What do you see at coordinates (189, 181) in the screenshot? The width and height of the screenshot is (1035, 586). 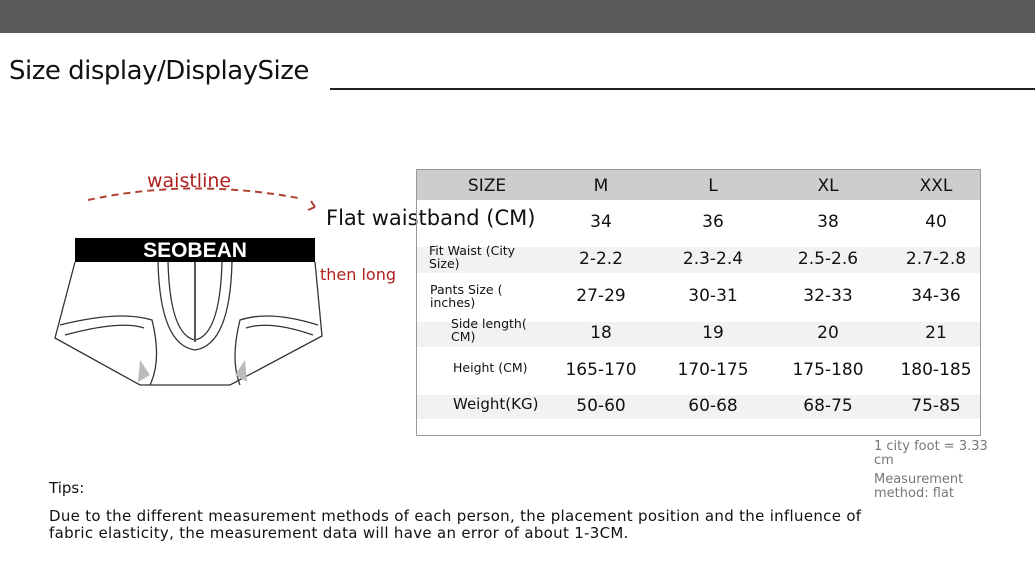 I see `waistline-label: waistline` at bounding box center [189, 181].